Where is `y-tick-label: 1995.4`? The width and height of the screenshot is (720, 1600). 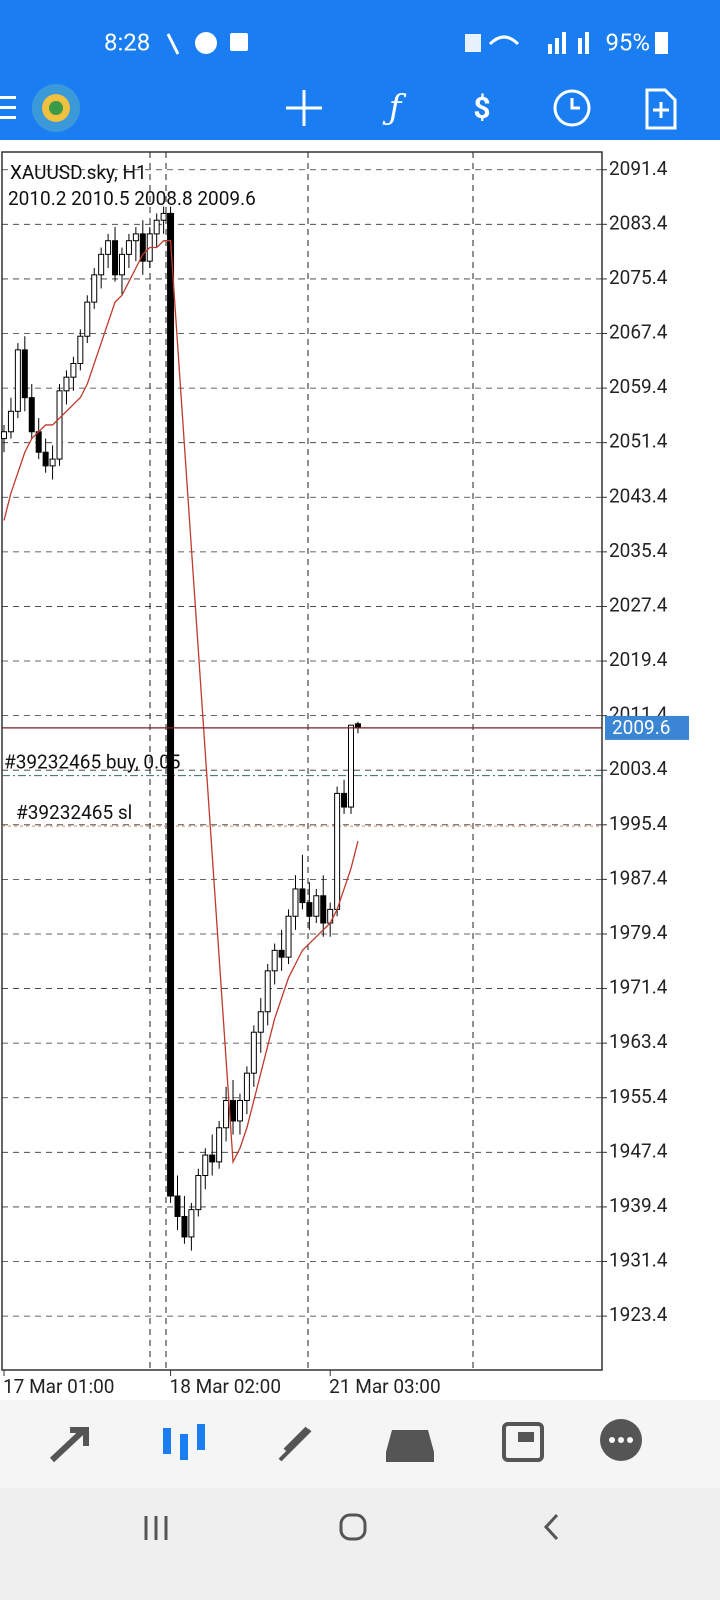 y-tick-label: 1995.4 is located at coordinates (638, 823).